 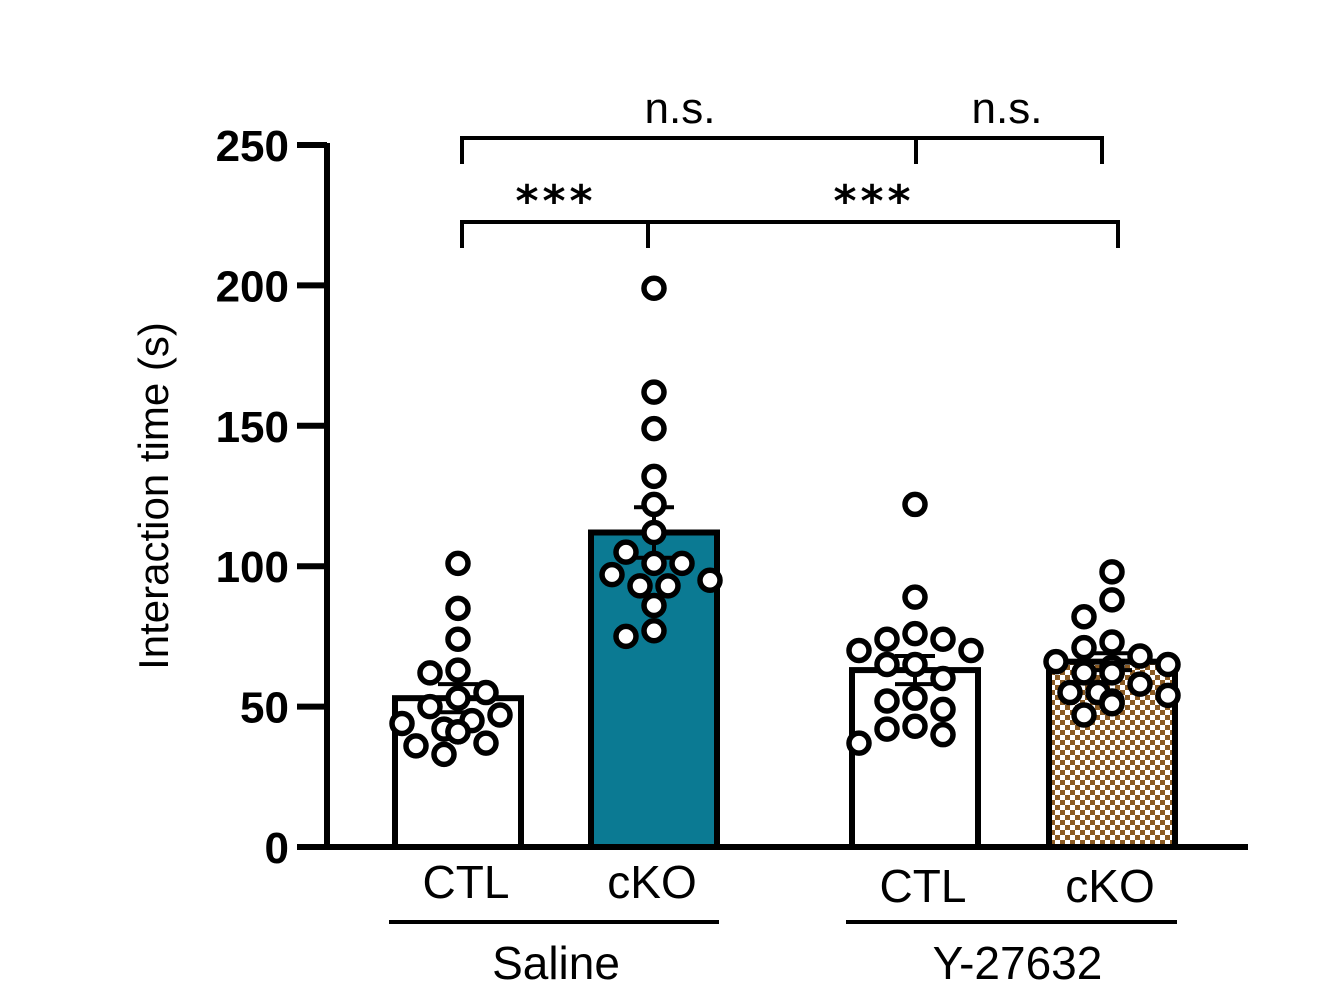 I want to click on y-tick-label-50: 50, so click(x=264, y=708).